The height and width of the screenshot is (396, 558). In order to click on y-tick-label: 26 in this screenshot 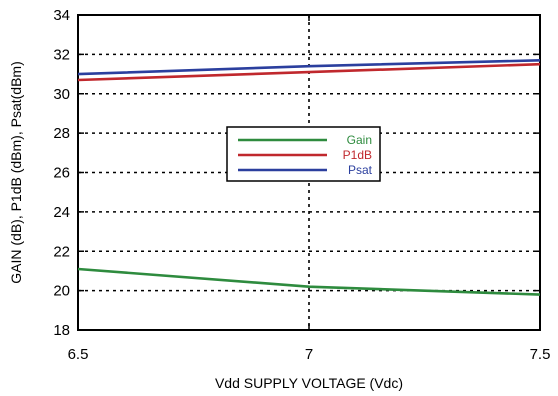, I will do `click(61, 173)`.